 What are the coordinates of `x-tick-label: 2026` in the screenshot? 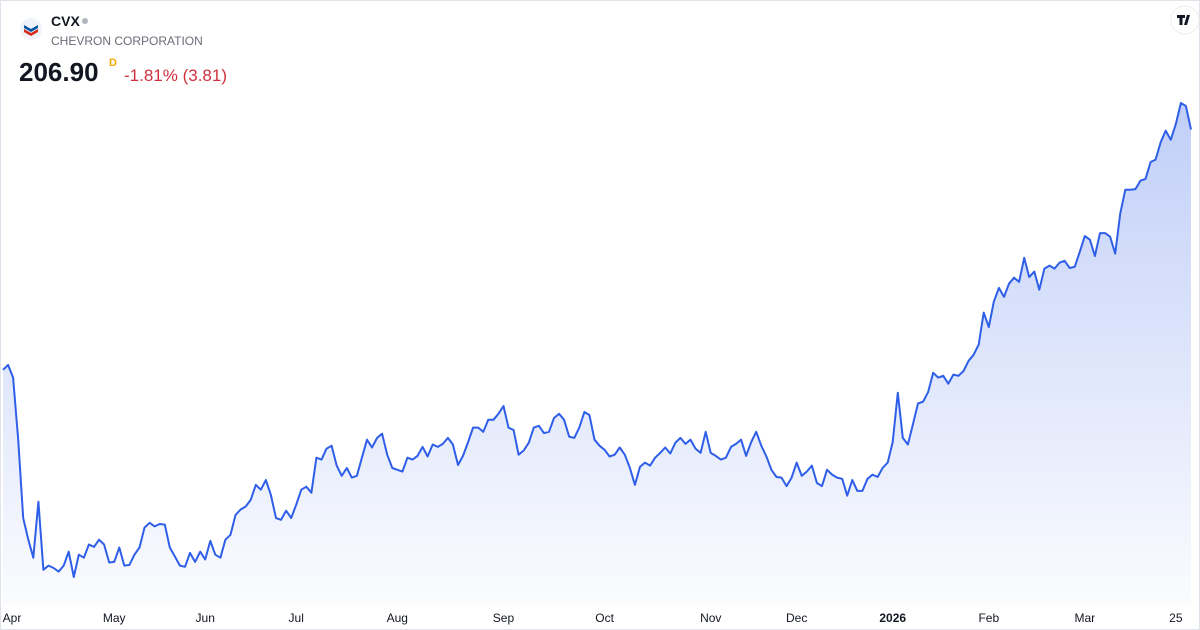 It's located at (892, 618).